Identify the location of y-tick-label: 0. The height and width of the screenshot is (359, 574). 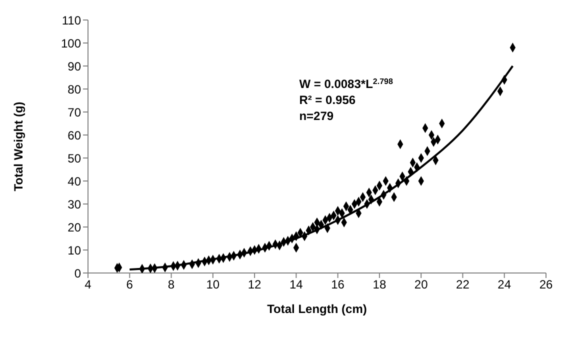
(78, 273).